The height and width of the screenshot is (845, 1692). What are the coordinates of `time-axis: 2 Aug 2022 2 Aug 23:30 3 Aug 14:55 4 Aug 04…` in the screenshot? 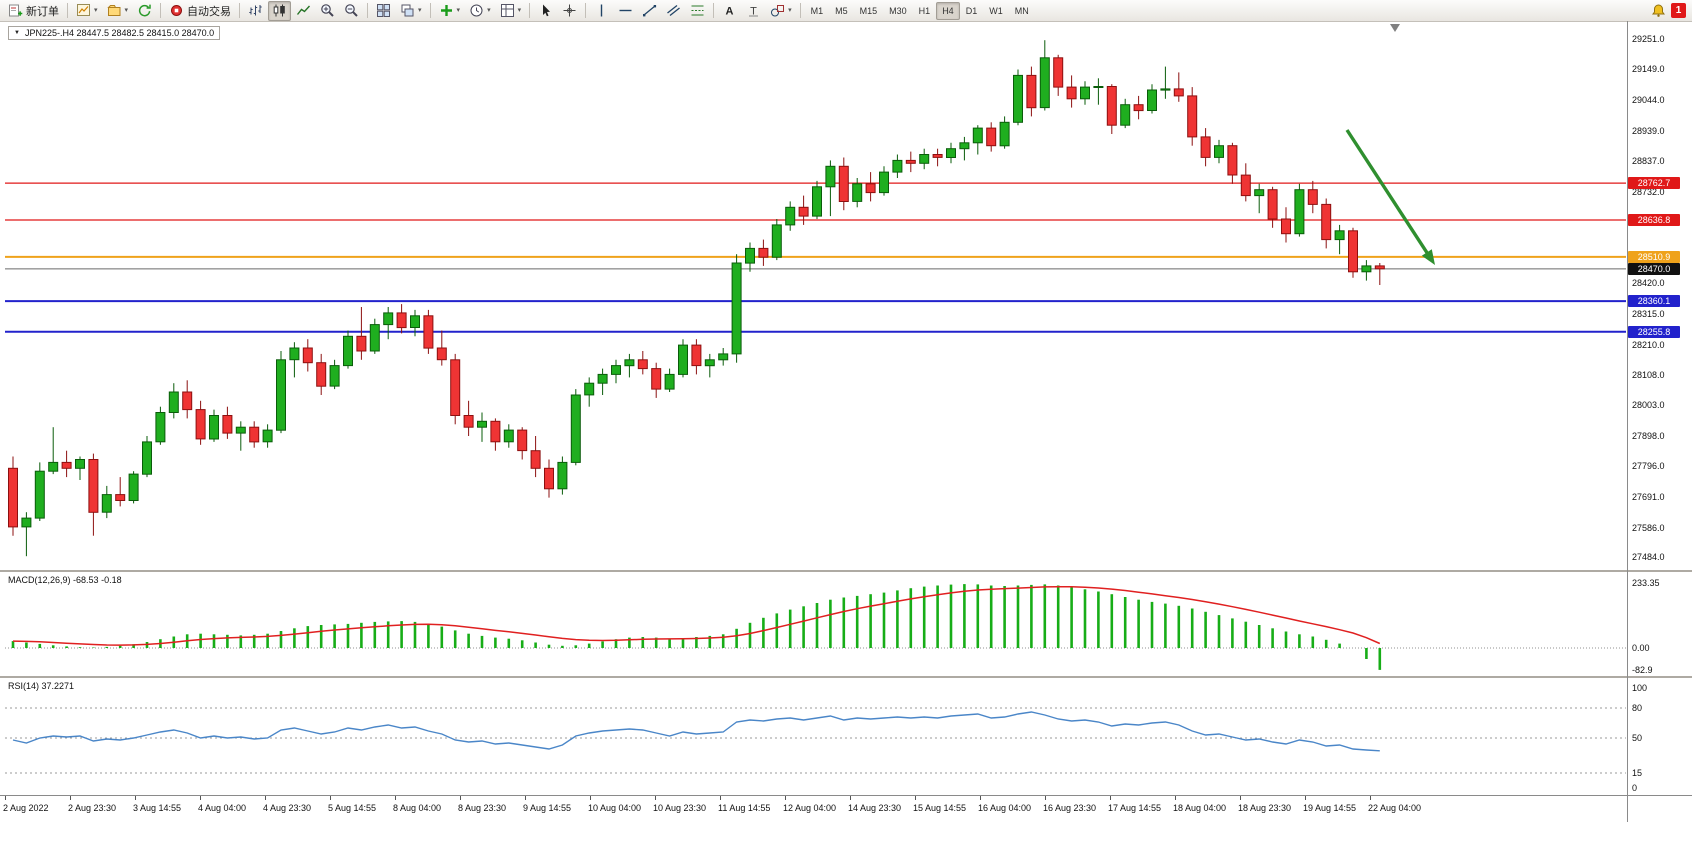 It's located at (846, 809).